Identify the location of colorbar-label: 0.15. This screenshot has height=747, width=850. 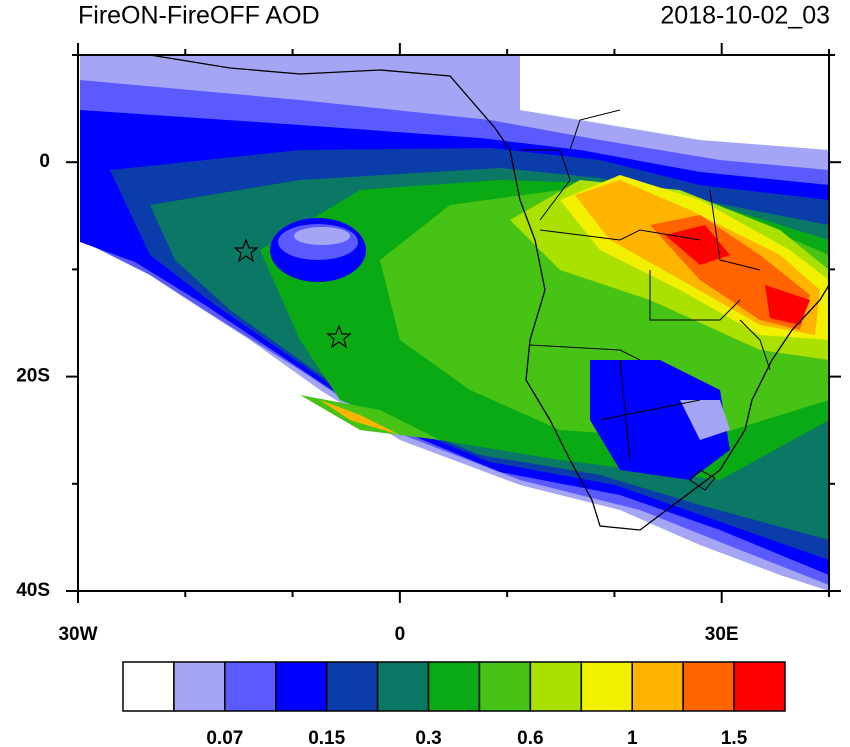
(326, 737).